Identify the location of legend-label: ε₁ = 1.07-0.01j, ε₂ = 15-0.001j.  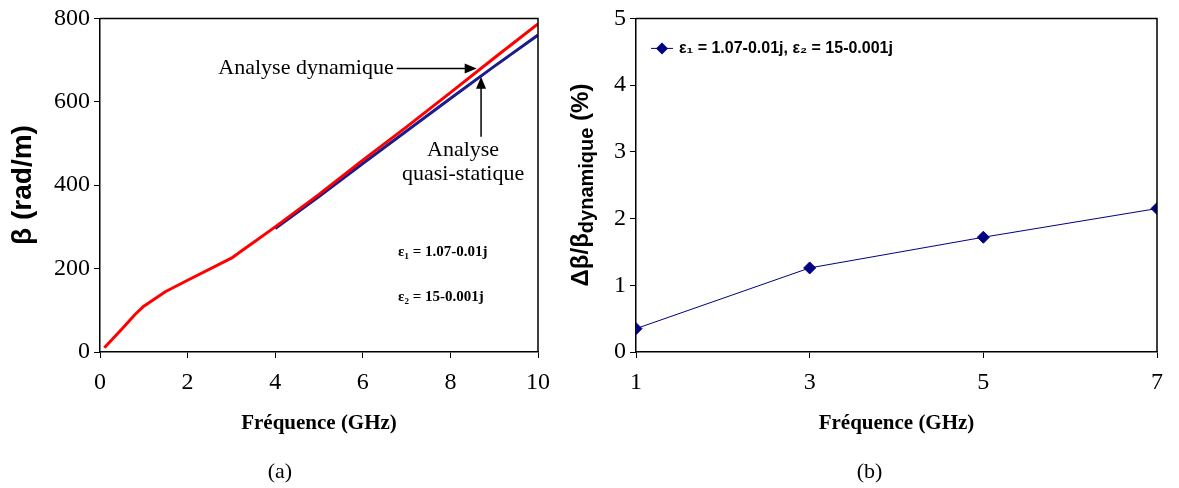
(786, 47).